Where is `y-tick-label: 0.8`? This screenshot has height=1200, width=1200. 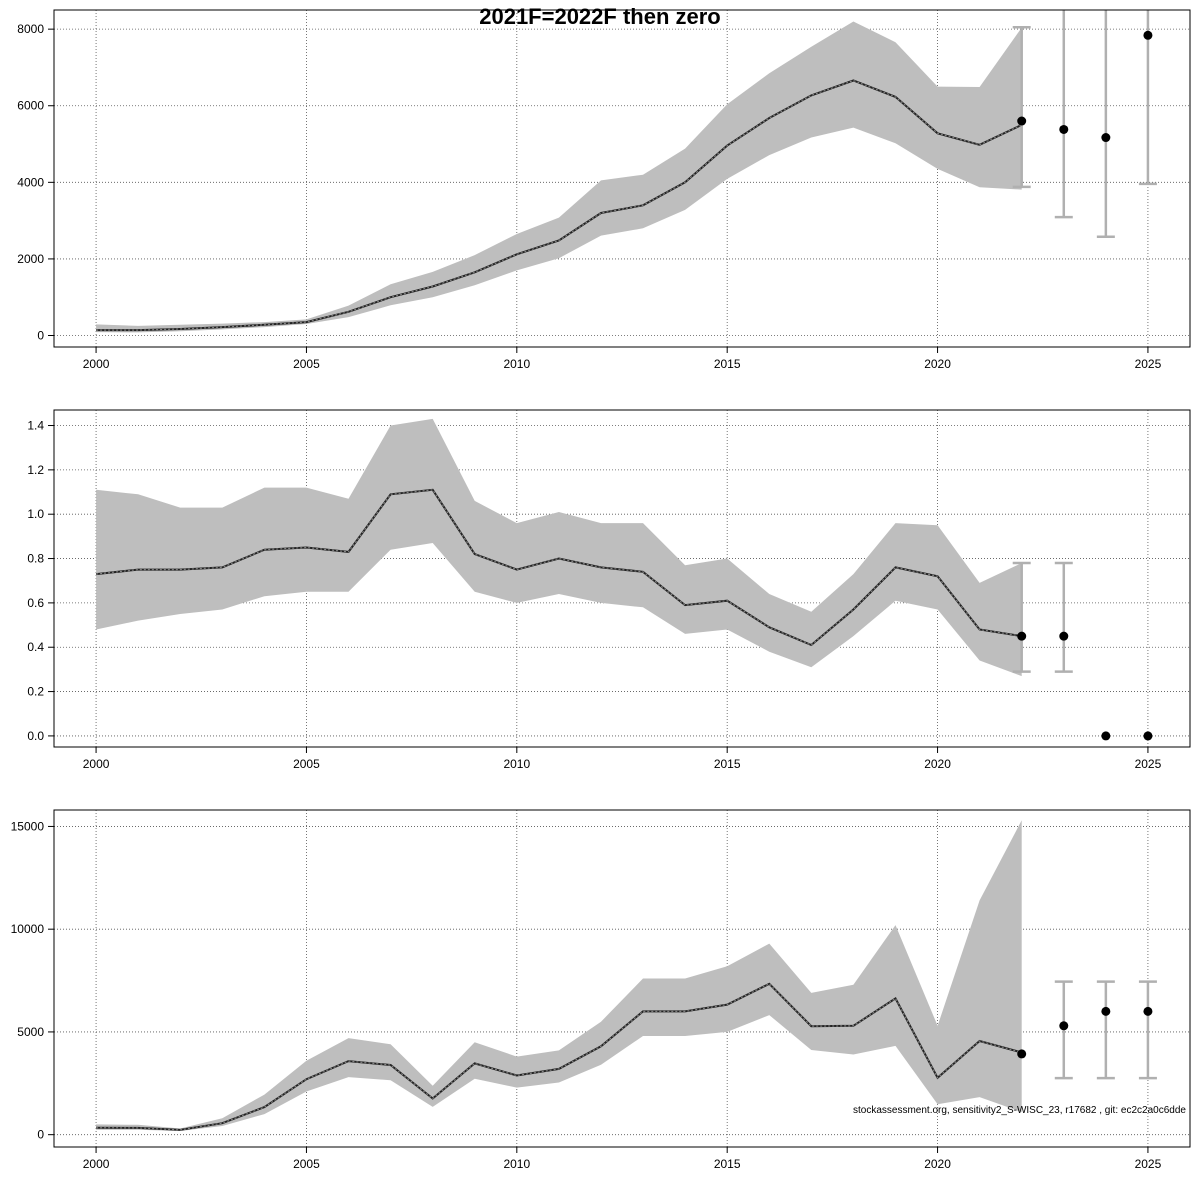
y-tick-label: 0.8 is located at coordinates (35, 559).